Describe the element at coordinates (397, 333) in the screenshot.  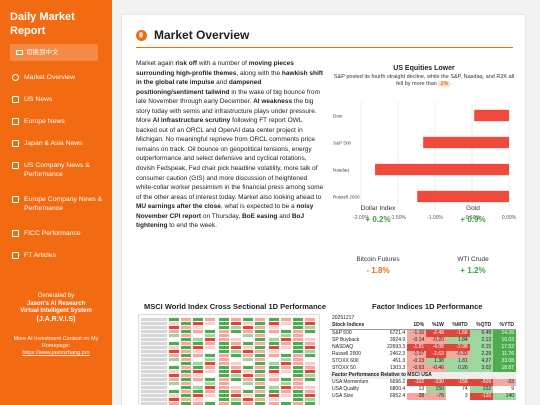
I see `table-cell: 6721.4` at that location.